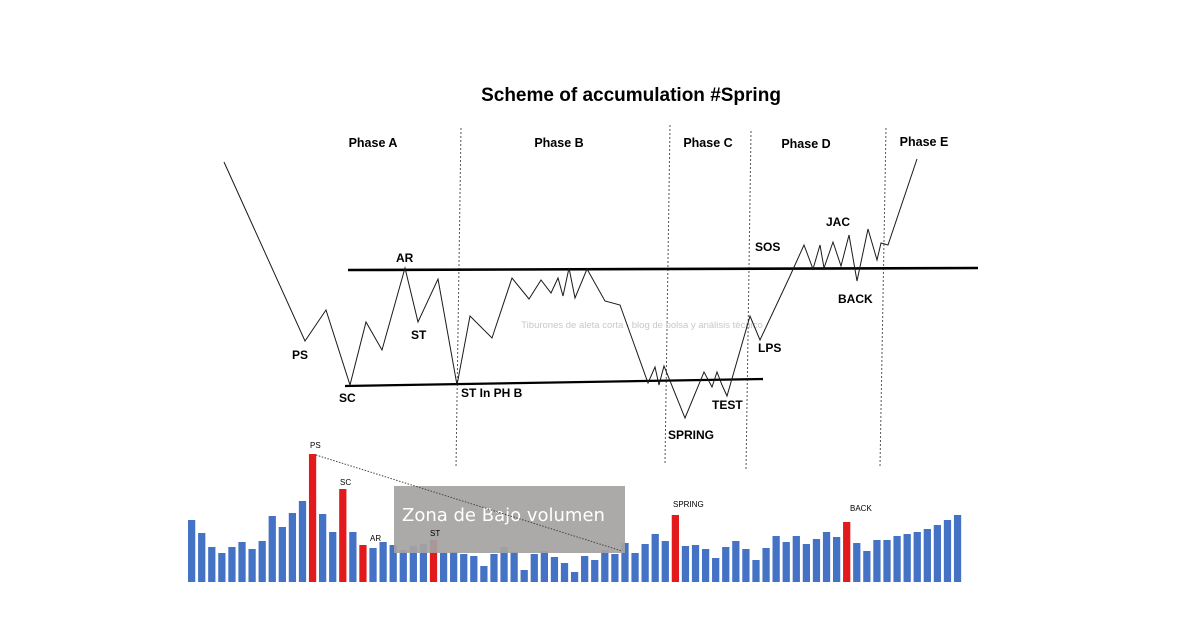 Image resolution: width=1200 pixels, height=630 pixels. Describe the element at coordinates (375, 538) in the screenshot. I see `vol-label-ar: AR` at that location.